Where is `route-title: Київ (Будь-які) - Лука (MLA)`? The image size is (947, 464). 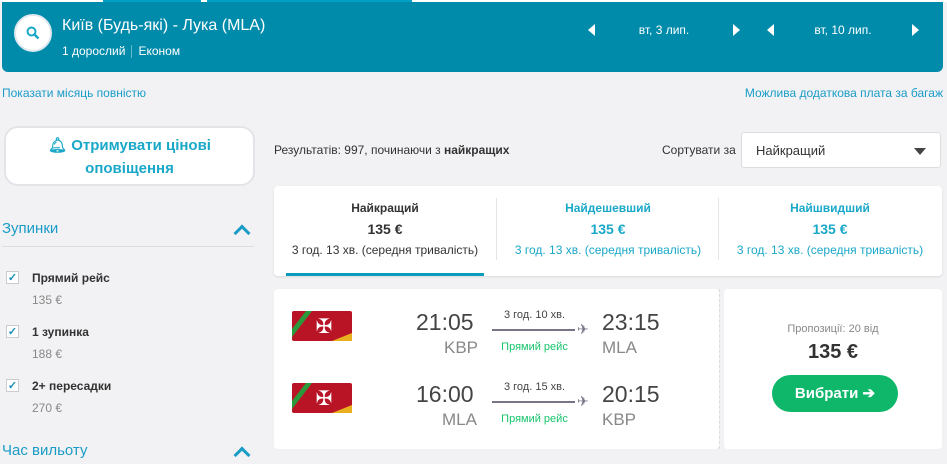 route-title: Київ (Будь-які) - Лука (MLA) is located at coordinates (164, 25).